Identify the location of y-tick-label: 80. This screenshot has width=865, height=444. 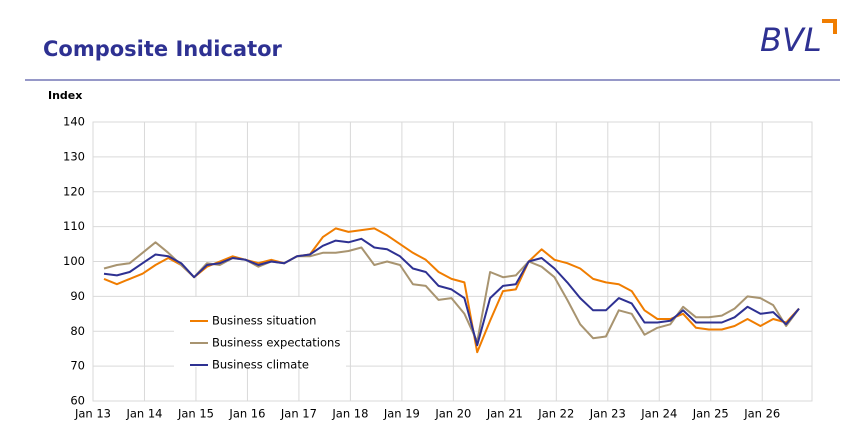
(77, 331).